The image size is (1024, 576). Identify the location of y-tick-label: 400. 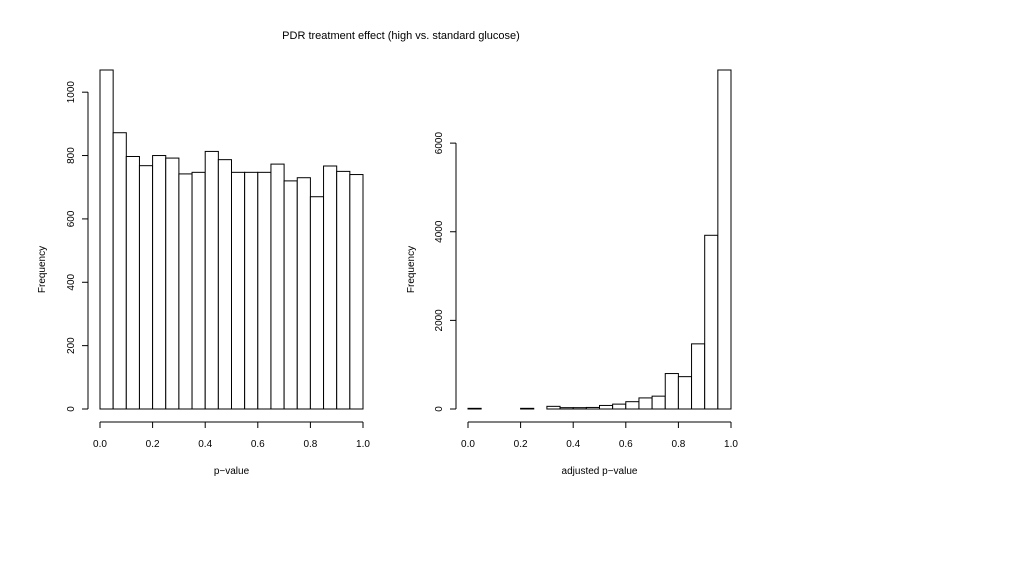
(71, 281).